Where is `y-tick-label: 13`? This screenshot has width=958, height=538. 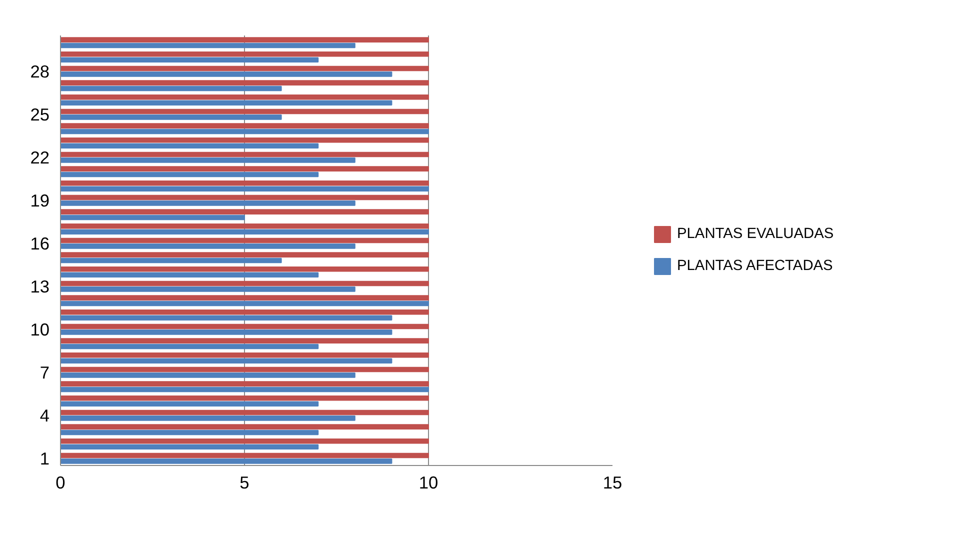 y-tick-label: 13 is located at coordinates (40, 286).